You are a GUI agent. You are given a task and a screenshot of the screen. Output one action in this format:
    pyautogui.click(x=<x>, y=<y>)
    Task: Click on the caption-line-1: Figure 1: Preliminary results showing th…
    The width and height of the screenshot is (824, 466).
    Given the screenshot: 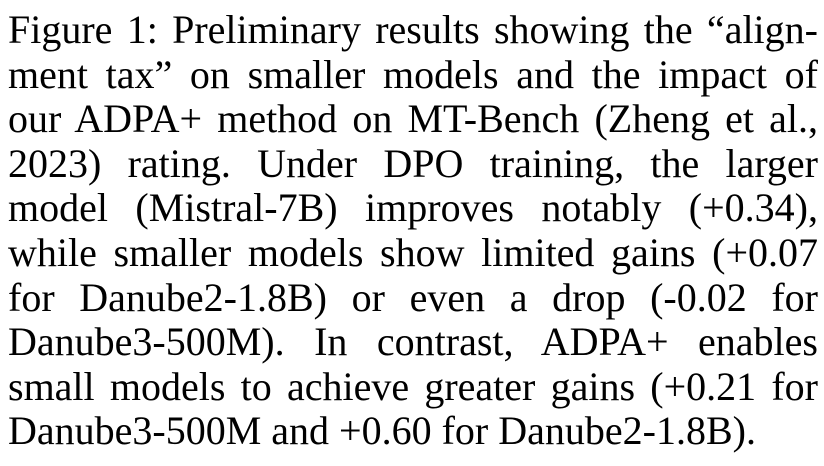 What is the action you would take?
    pyautogui.click(x=413, y=29)
    